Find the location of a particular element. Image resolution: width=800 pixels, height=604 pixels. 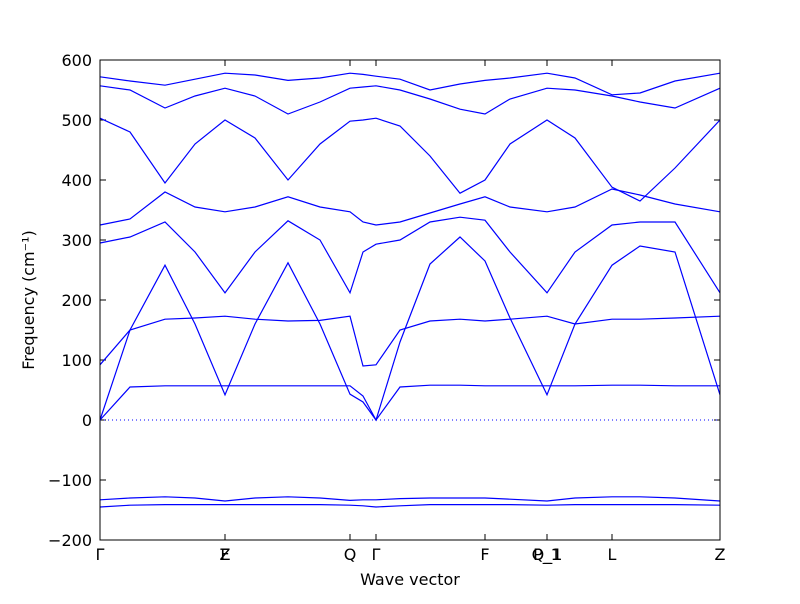

y-tick-label: 400 is located at coordinates (76, 180).